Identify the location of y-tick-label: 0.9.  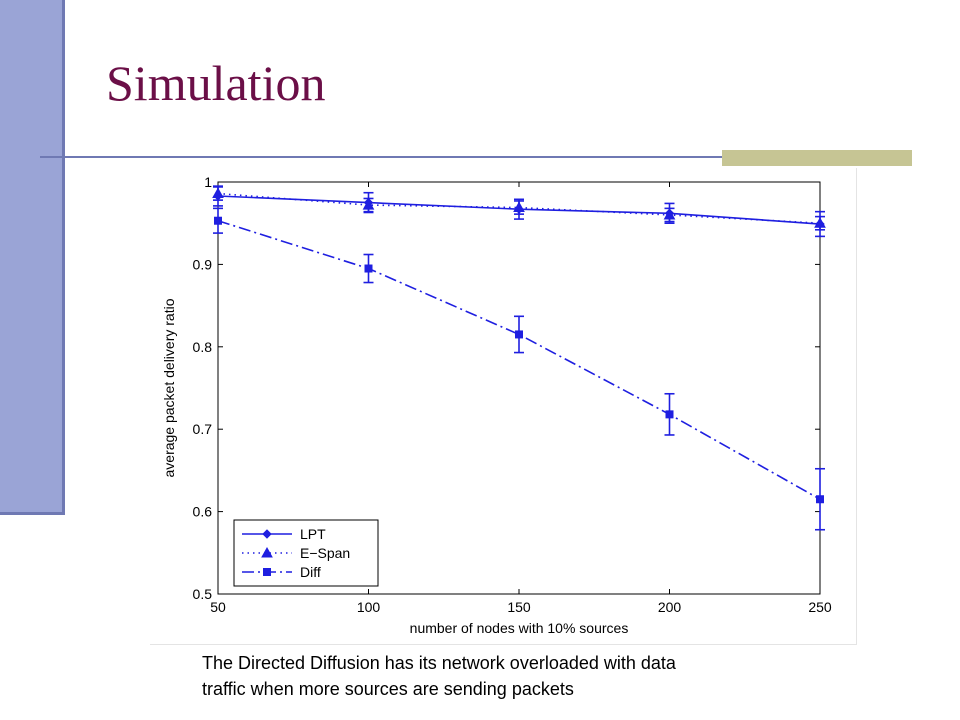
(203, 264).